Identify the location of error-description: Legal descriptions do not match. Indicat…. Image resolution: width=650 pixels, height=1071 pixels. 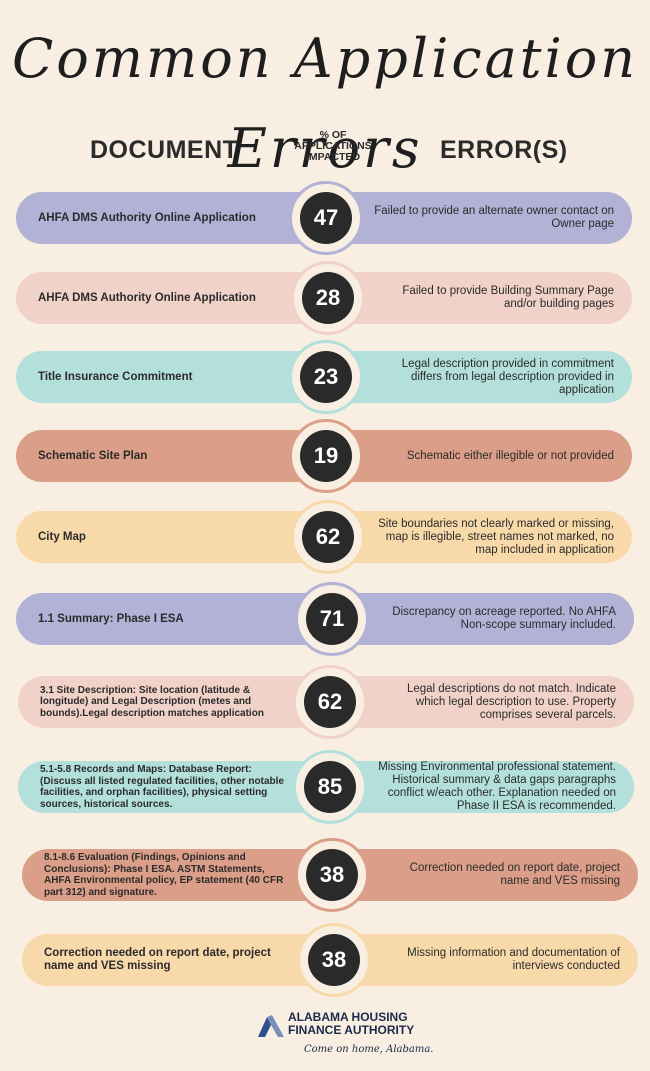
(511, 701).